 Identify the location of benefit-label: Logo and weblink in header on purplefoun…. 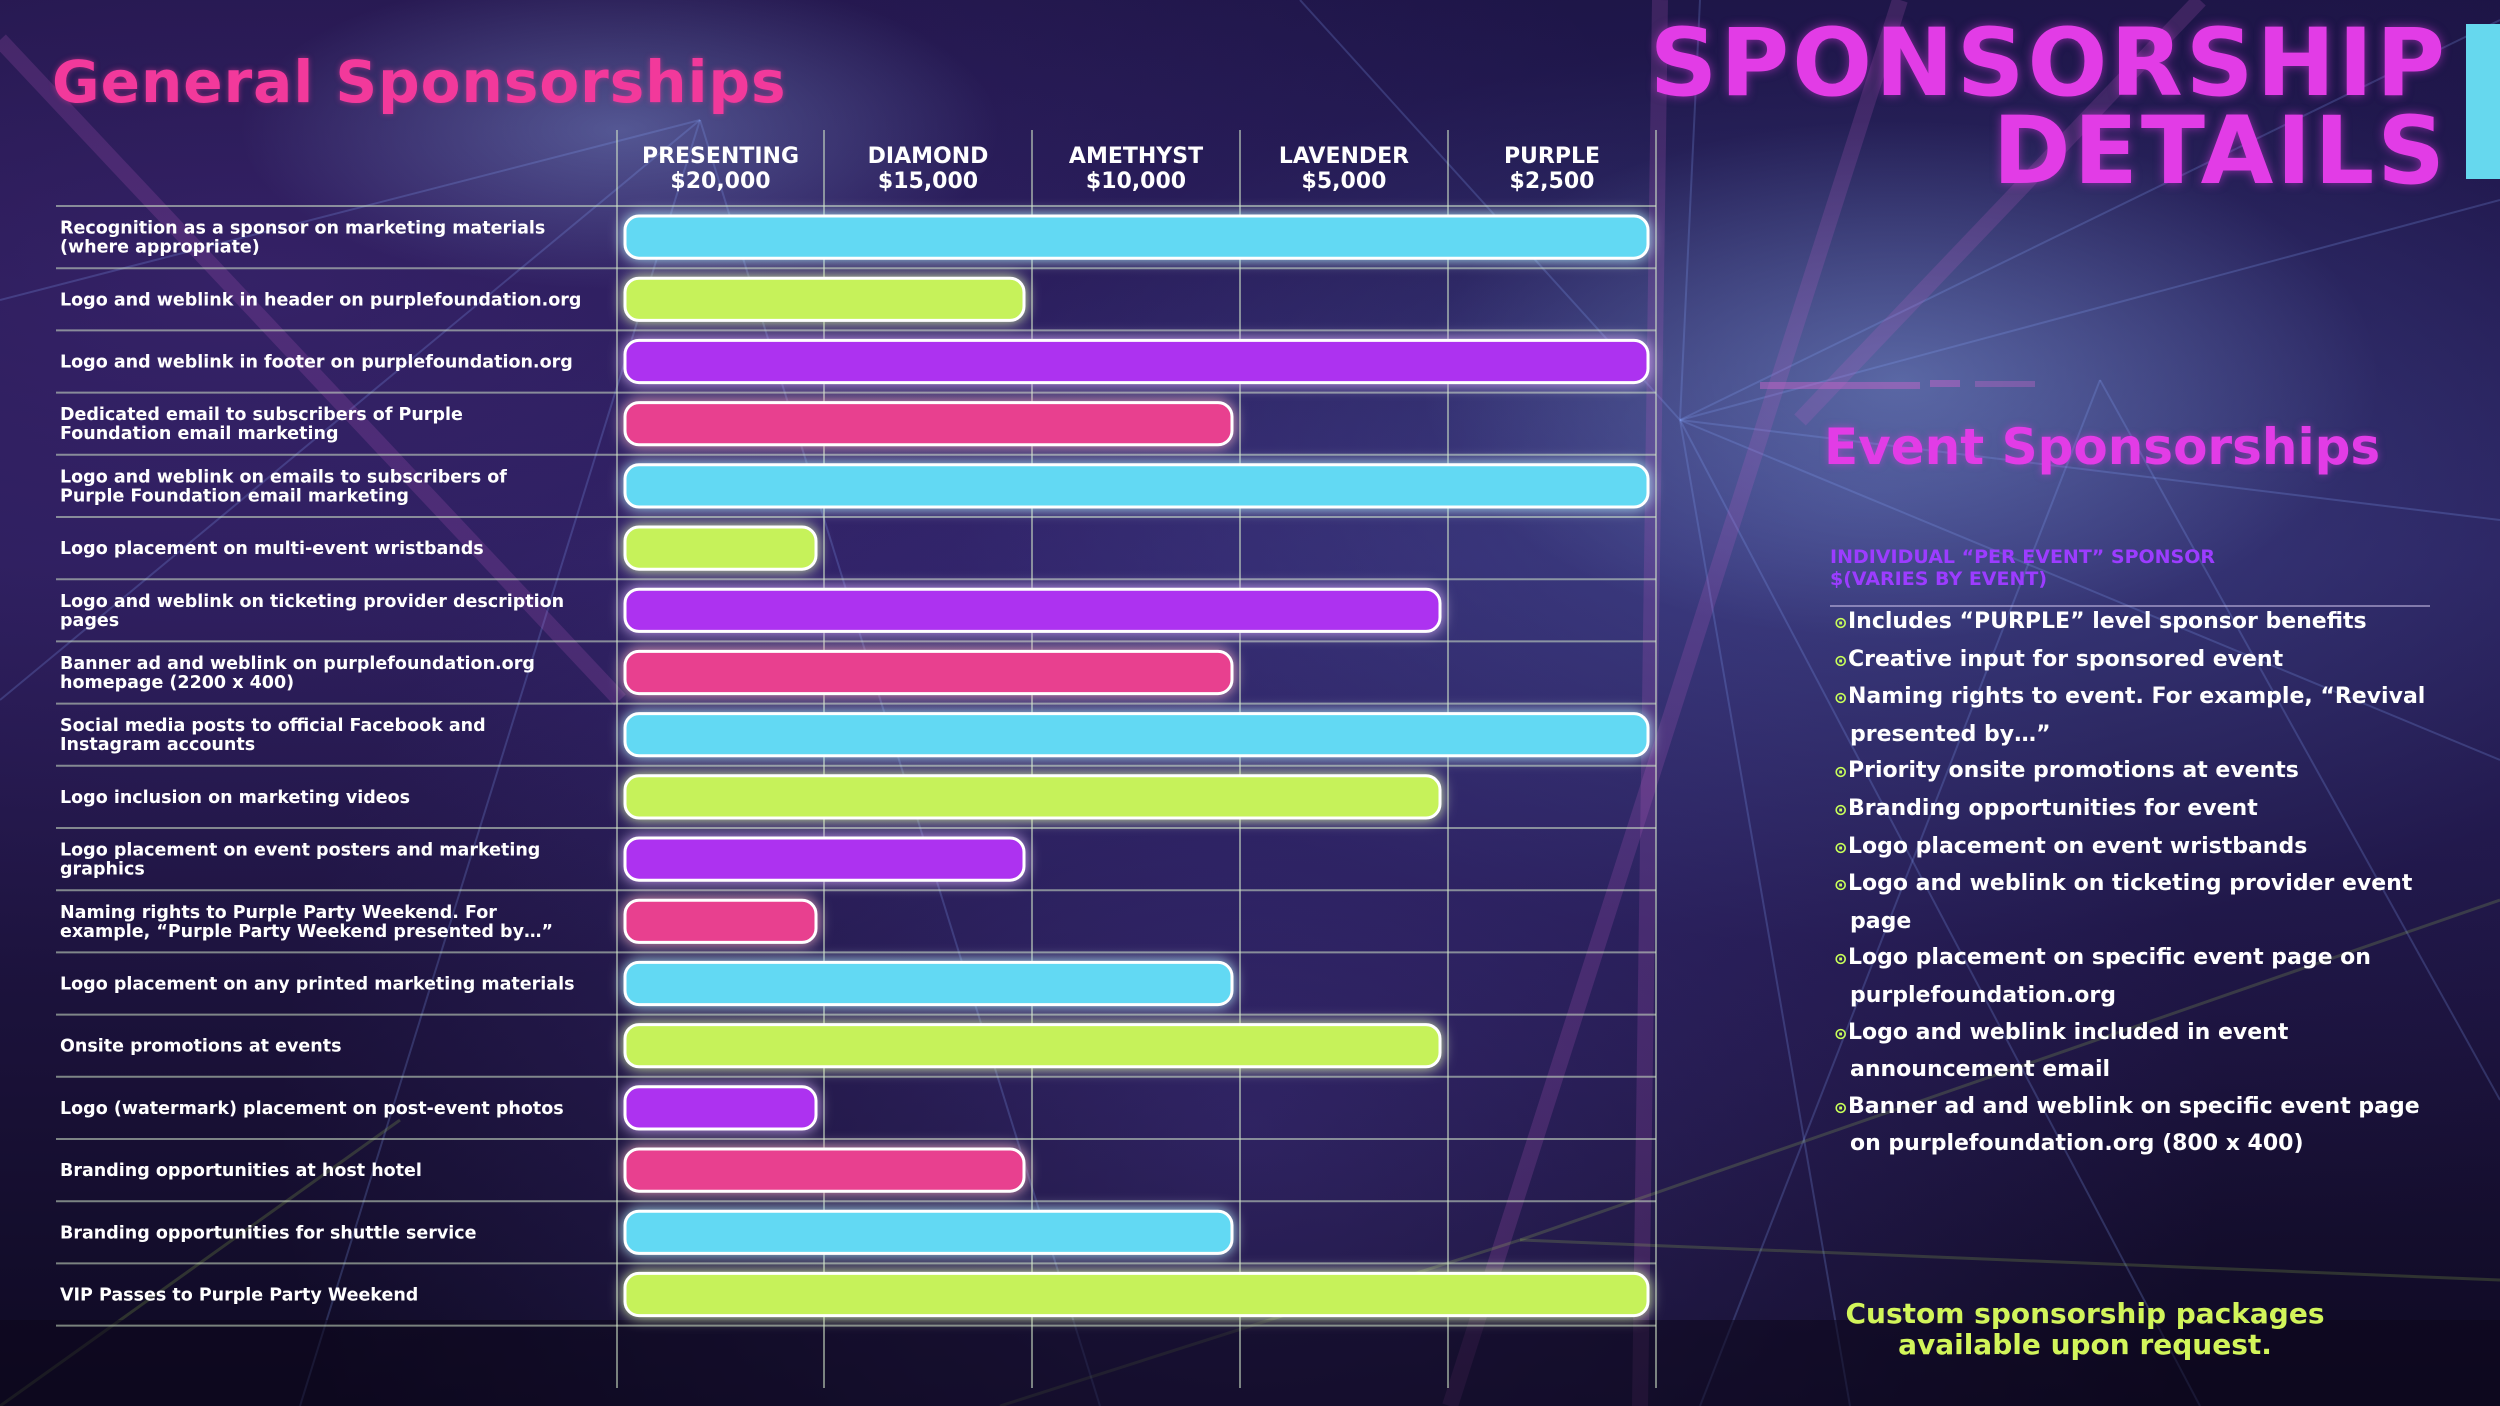
(320, 300).